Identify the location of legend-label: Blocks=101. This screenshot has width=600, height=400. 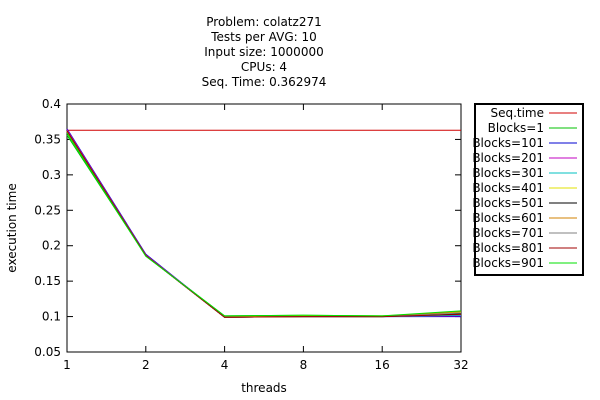
(508, 143).